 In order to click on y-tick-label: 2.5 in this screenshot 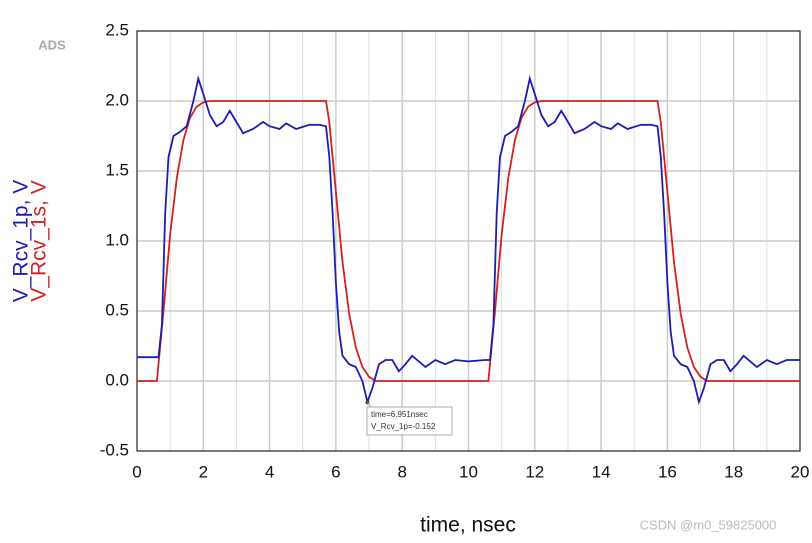, I will do `click(117, 29)`.